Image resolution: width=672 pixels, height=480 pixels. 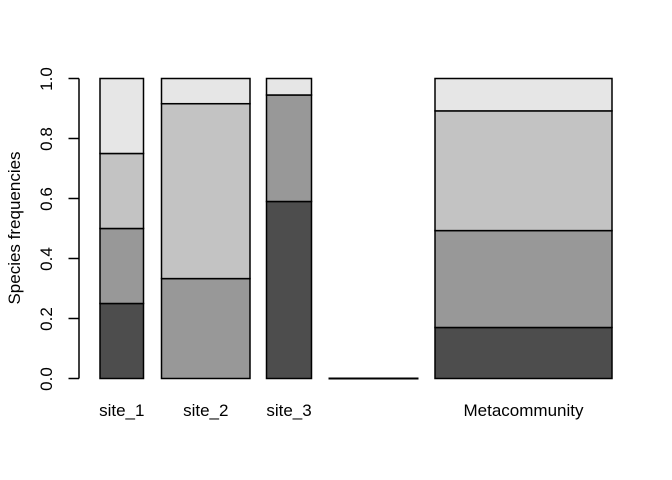 I want to click on x-category-label: site_3, so click(x=289, y=410).